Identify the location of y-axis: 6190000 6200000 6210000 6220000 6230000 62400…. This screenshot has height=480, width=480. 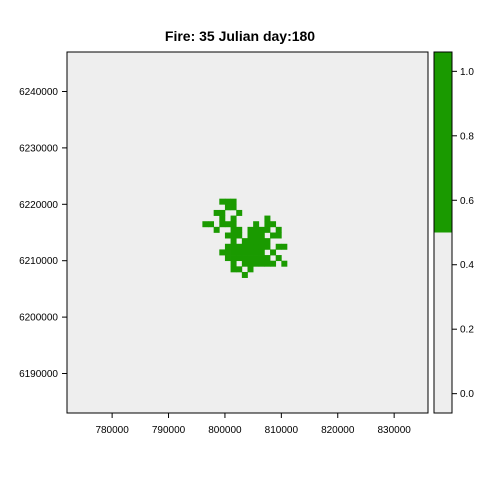
(43, 233).